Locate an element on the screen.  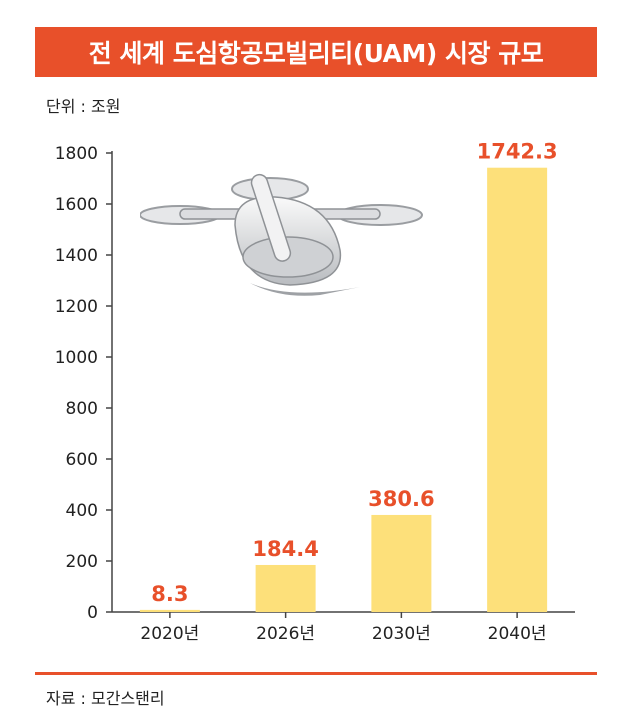
x-tick-label: 2026년 is located at coordinates (285, 634).